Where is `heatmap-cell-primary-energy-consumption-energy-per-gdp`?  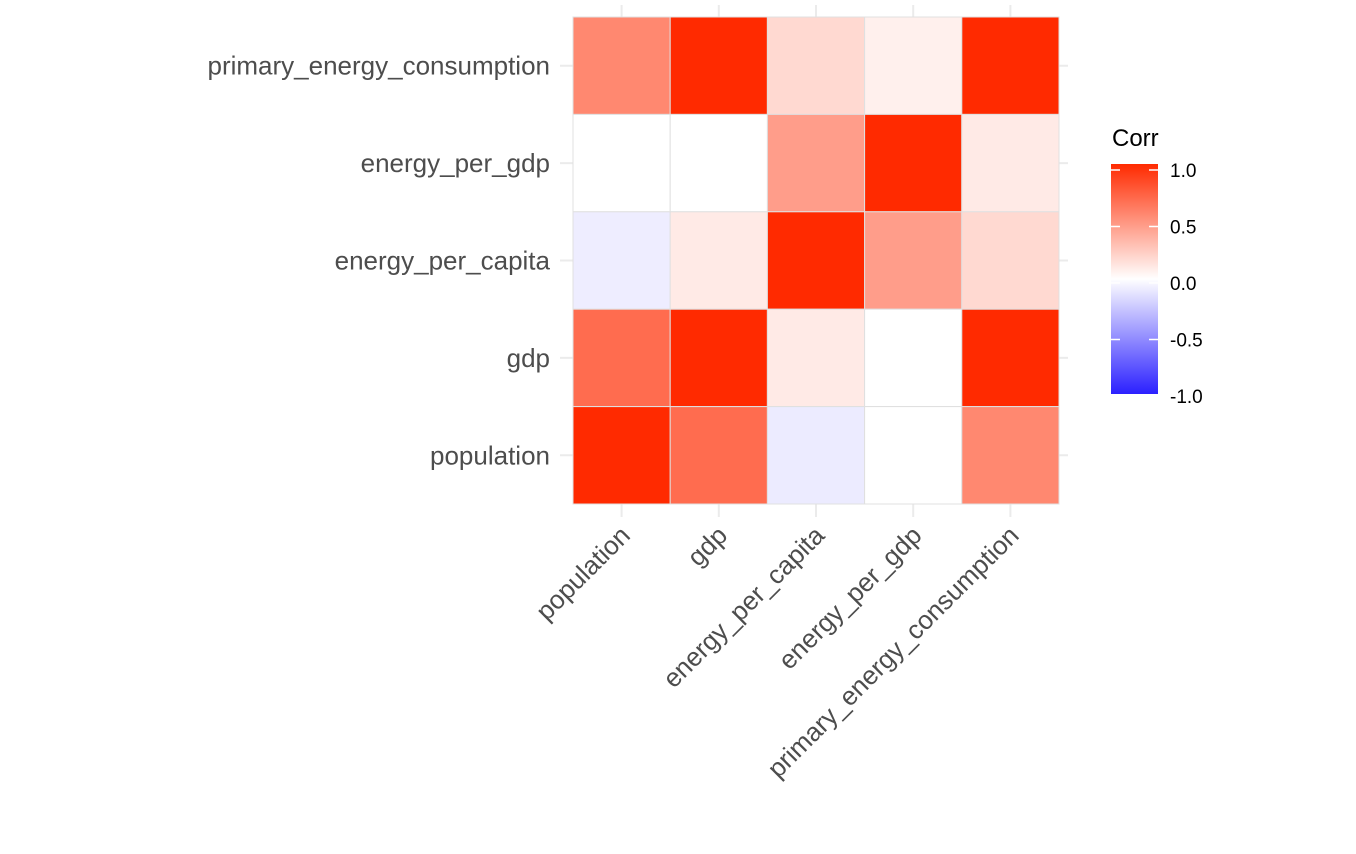
heatmap-cell-primary-energy-consumption-energy-per-gdp is located at coordinates (913, 65).